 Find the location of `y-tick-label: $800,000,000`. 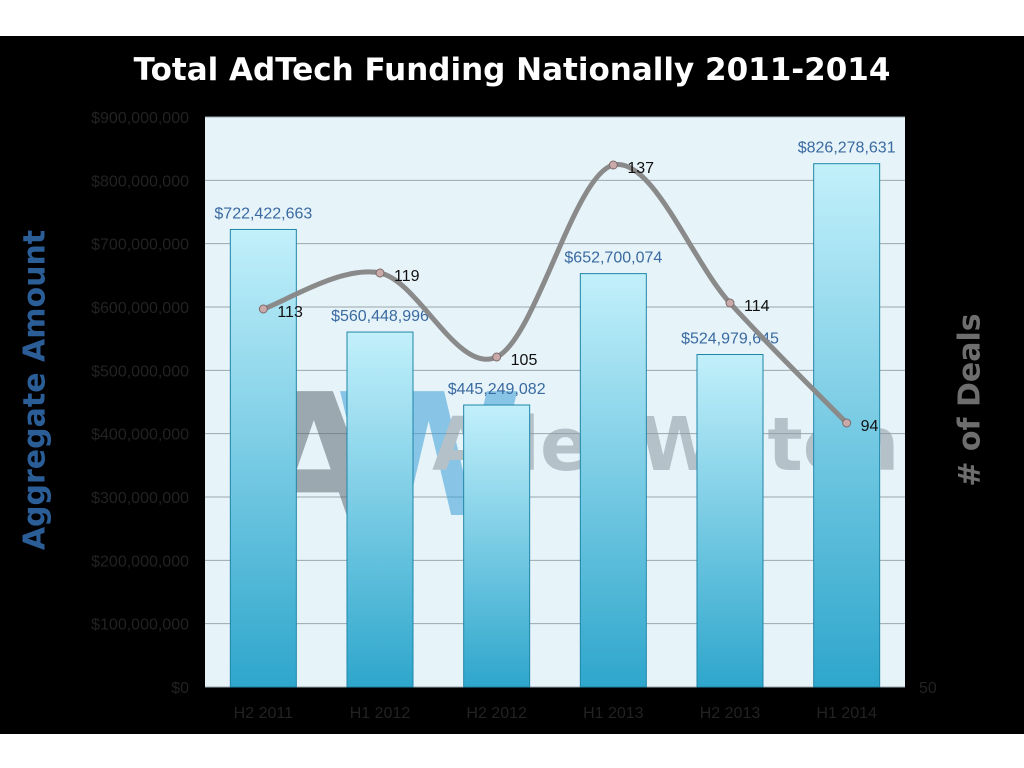

y-tick-label: $800,000,000 is located at coordinates (140, 181).